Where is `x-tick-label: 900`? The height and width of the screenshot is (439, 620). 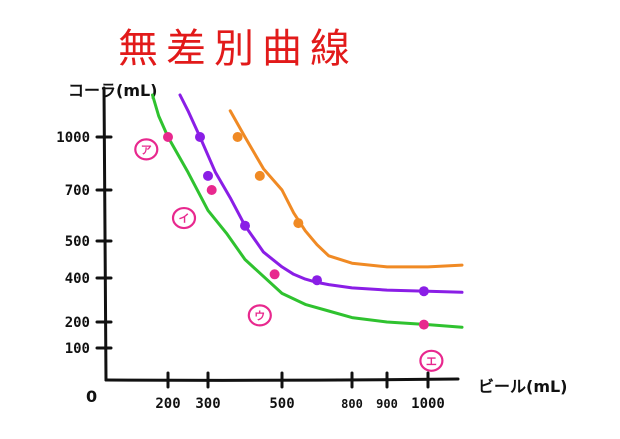 x-tick-label: 900 is located at coordinates (387, 404).